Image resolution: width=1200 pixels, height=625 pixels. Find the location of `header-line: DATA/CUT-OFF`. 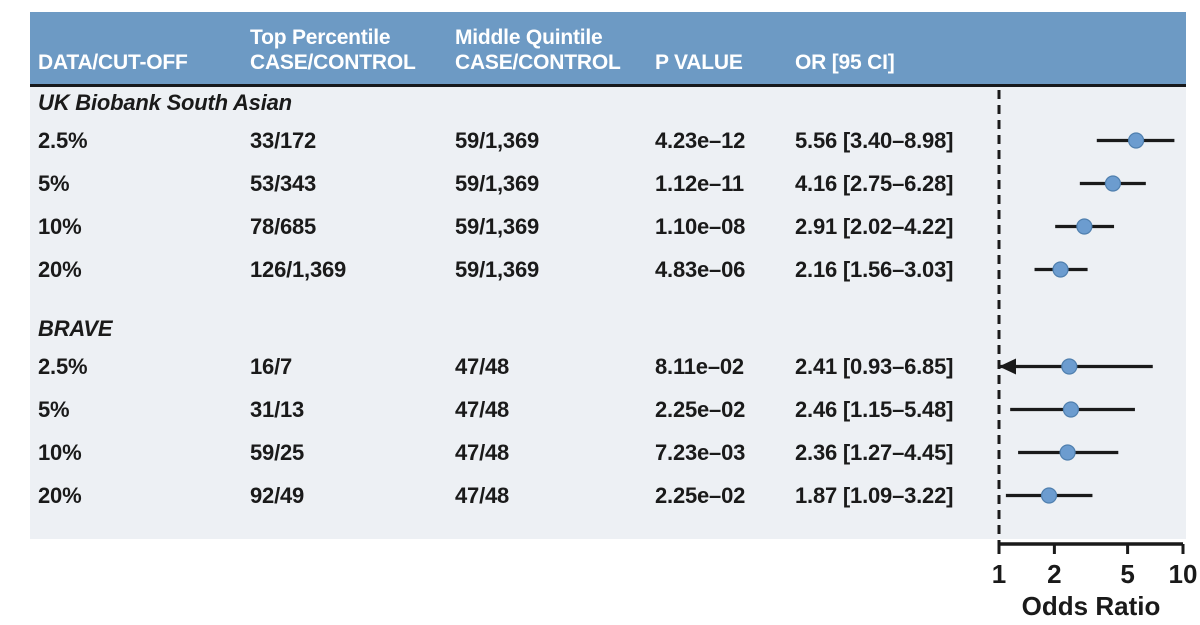

header-line: DATA/CUT-OFF is located at coordinates (113, 62).